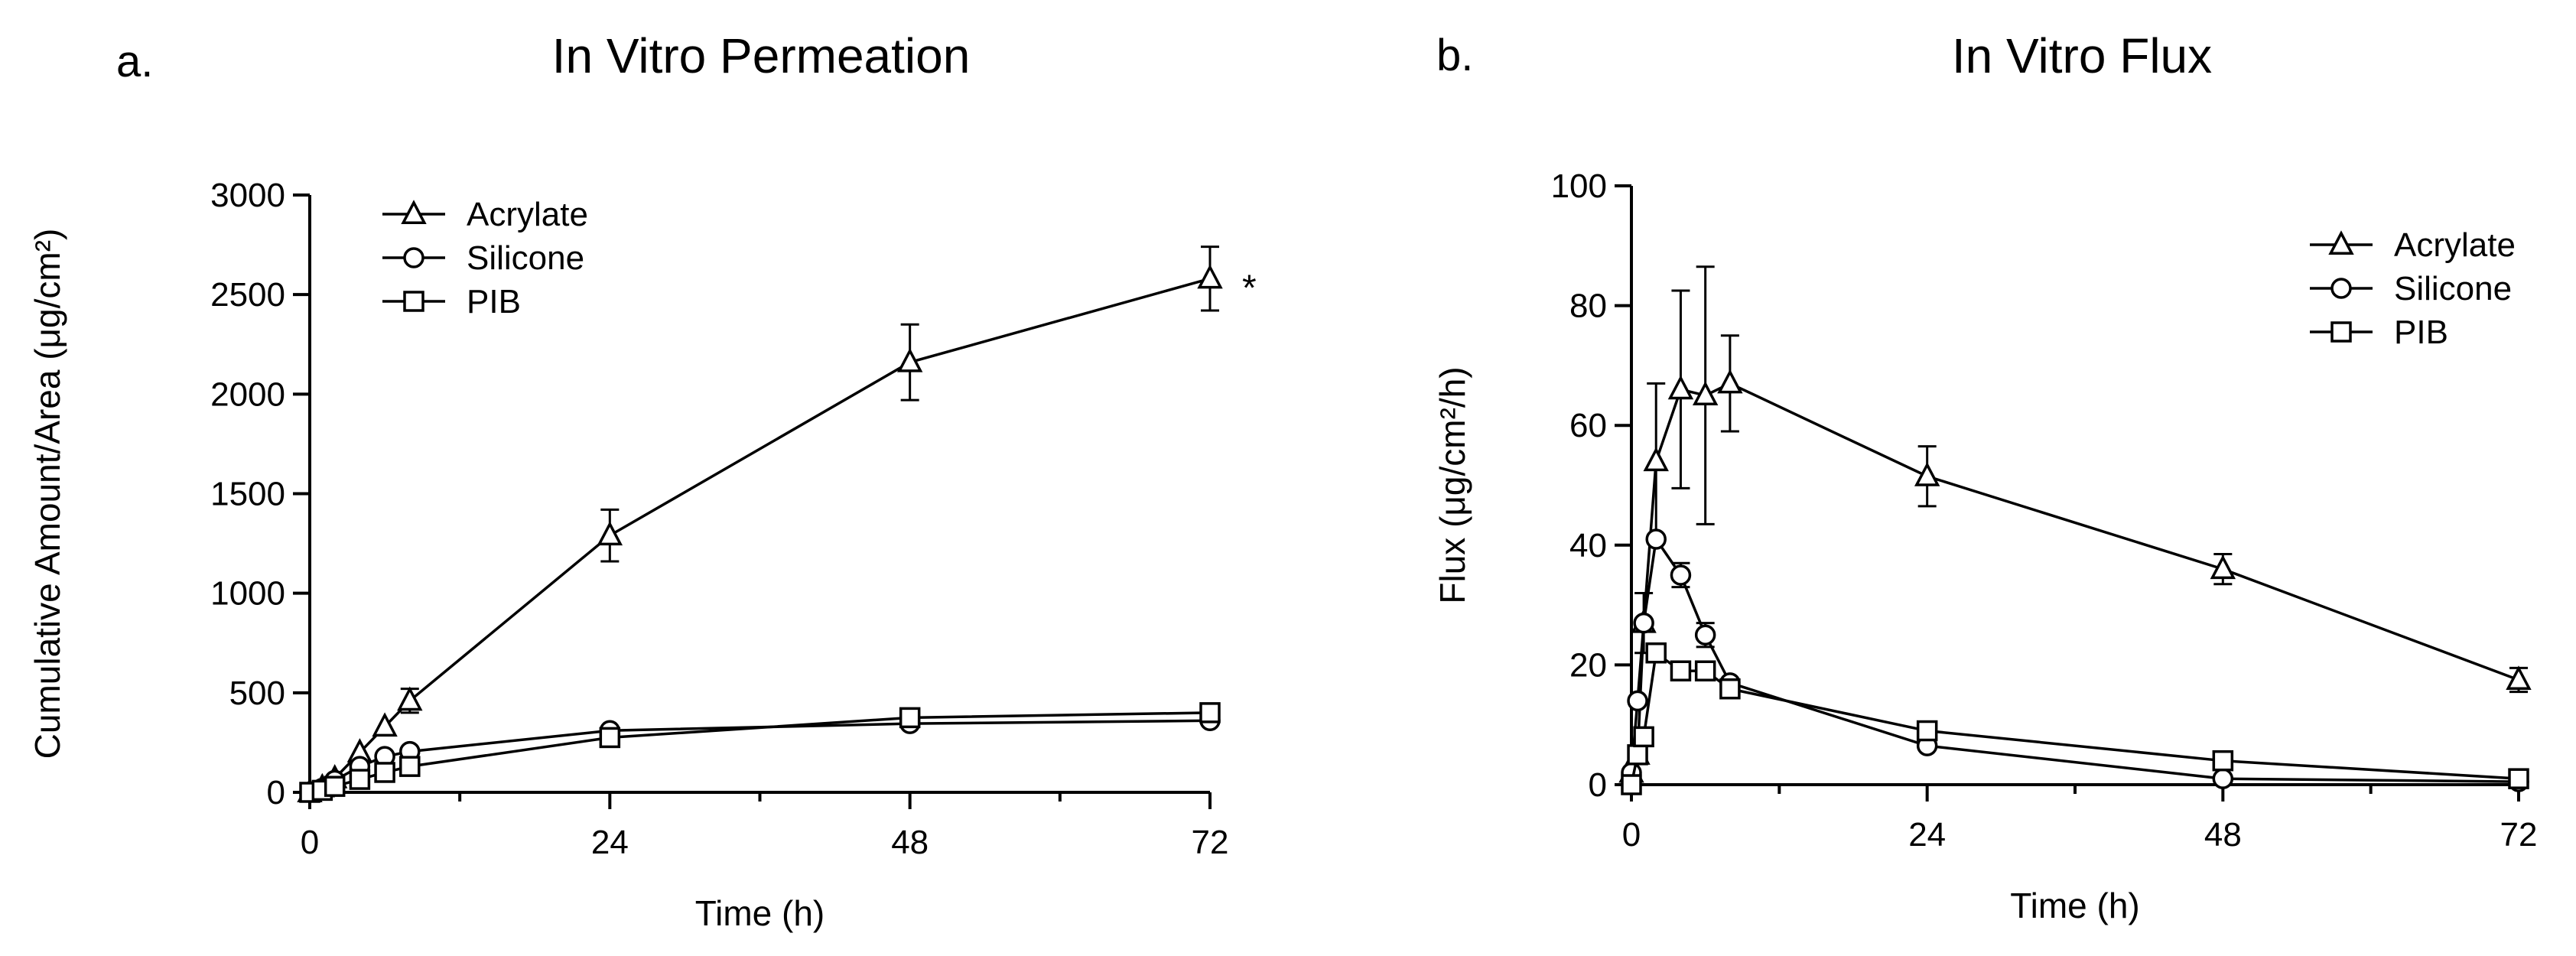 This screenshot has width=2576, height=956. I want to click on y-tick-label: 3000, so click(247, 196).